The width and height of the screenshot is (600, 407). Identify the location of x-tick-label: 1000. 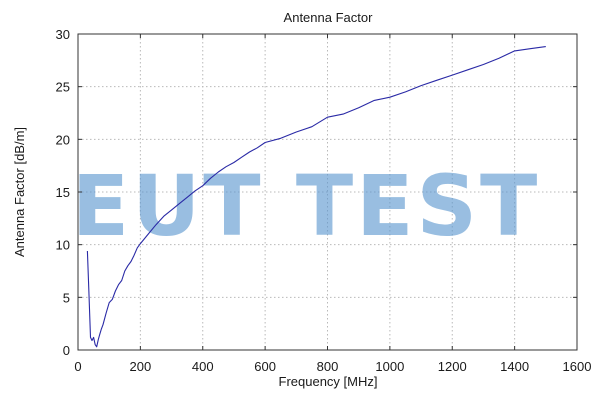
(389, 366).